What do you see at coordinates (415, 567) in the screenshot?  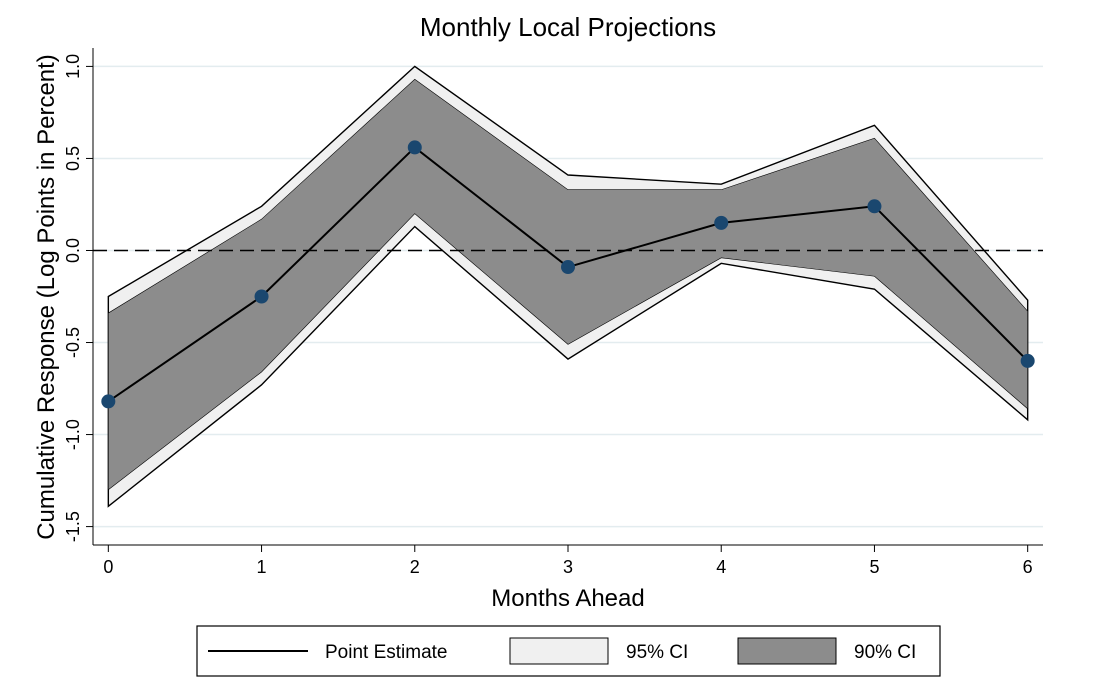 I see `x-tick-label: 2` at bounding box center [415, 567].